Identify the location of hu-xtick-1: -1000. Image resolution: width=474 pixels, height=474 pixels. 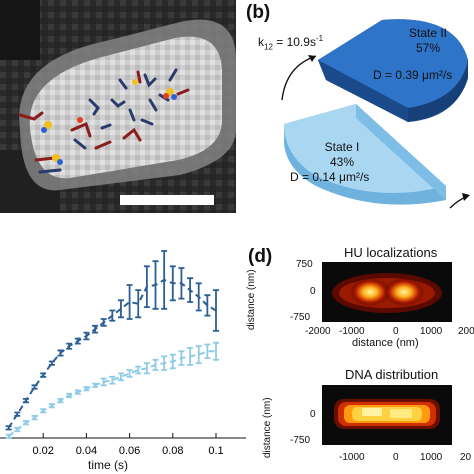
(352, 331).